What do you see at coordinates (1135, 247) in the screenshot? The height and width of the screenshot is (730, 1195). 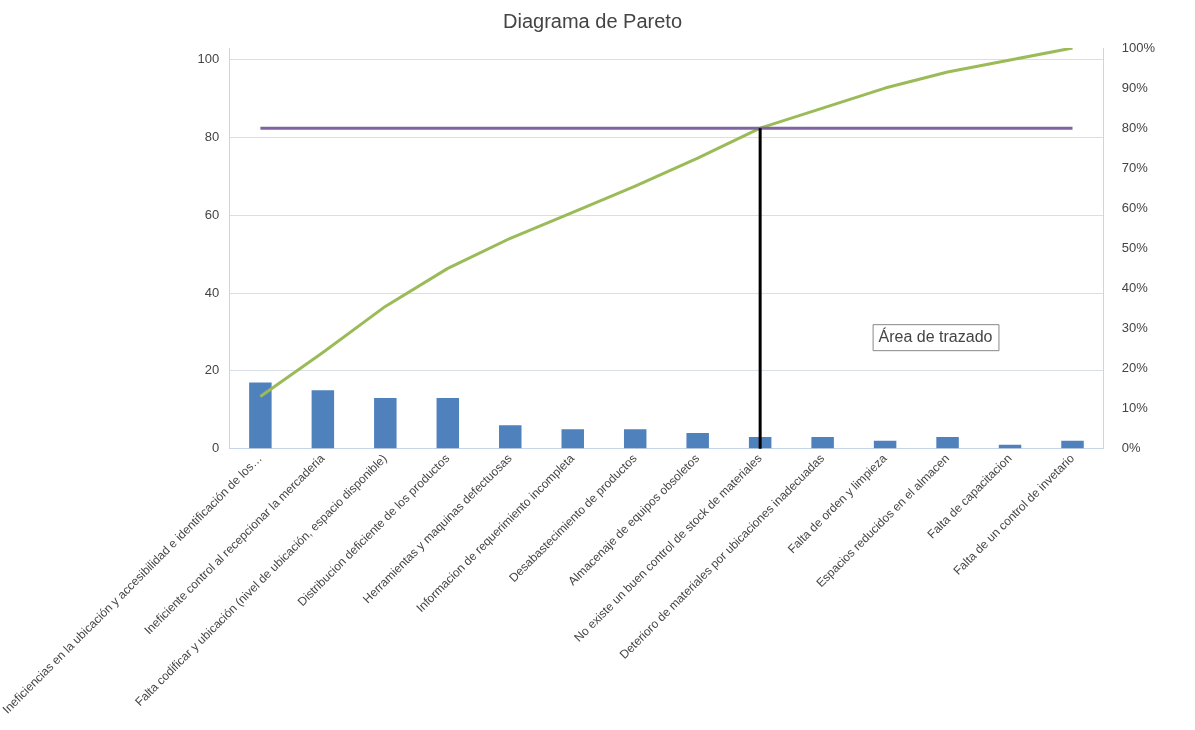 I see `y2-tick-label: 50%` at bounding box center [1135, 247].